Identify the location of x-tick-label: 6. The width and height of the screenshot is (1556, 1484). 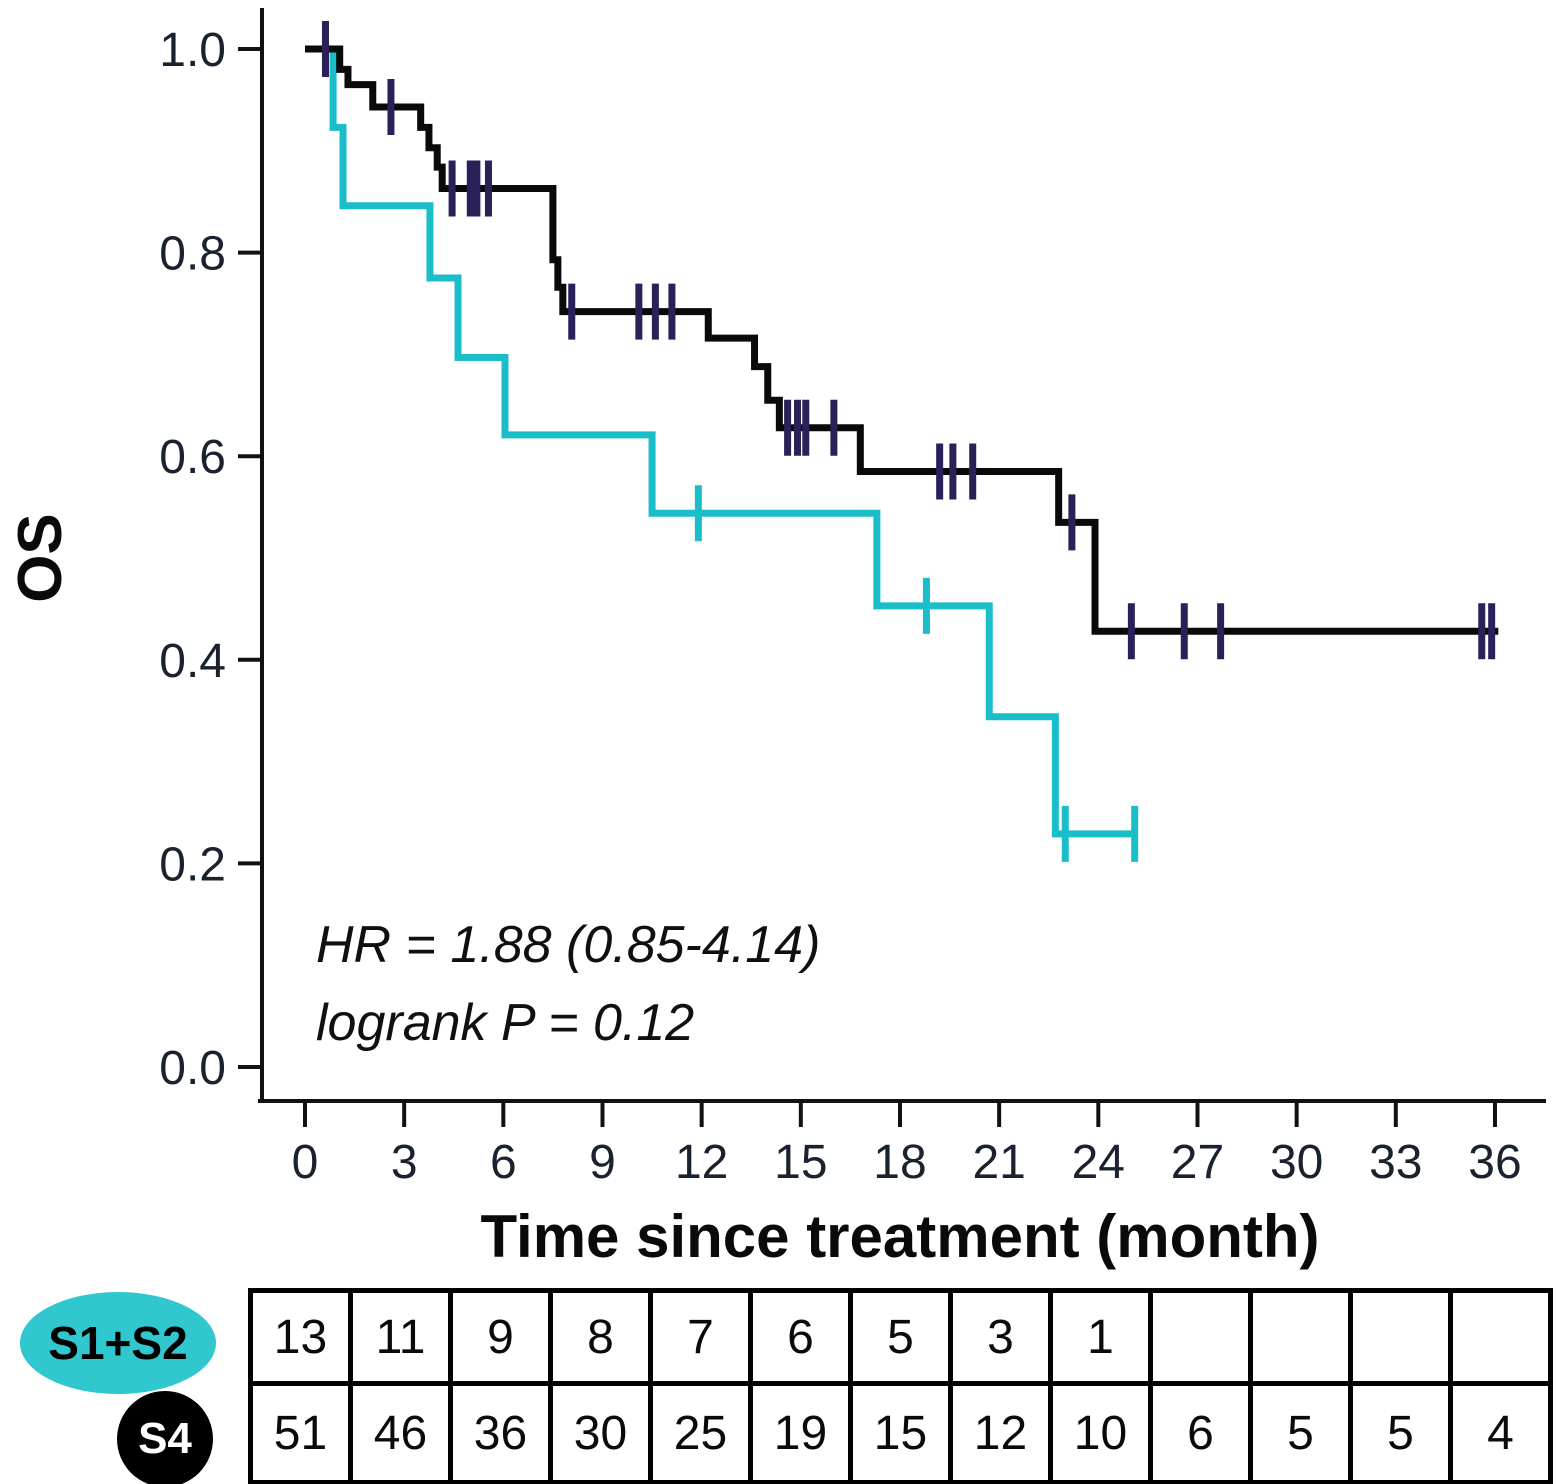
(503, 1162).